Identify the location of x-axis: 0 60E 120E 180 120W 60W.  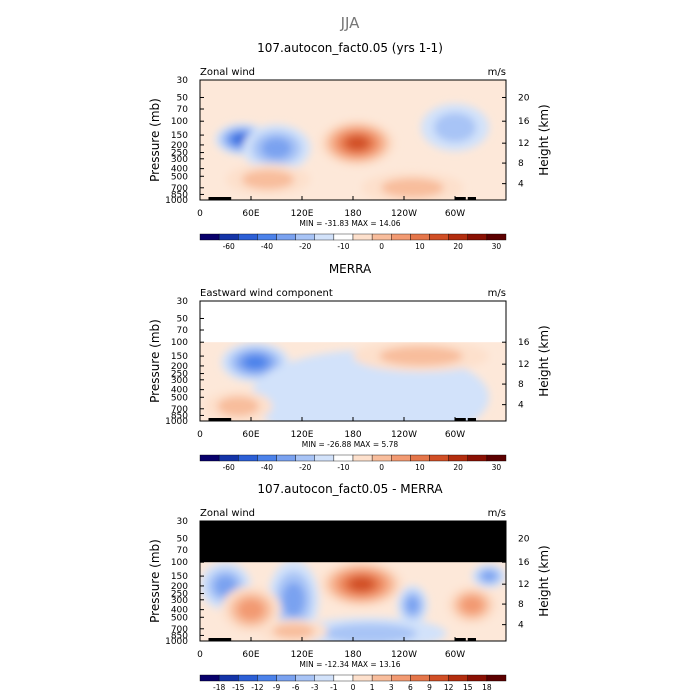
(331, 648).